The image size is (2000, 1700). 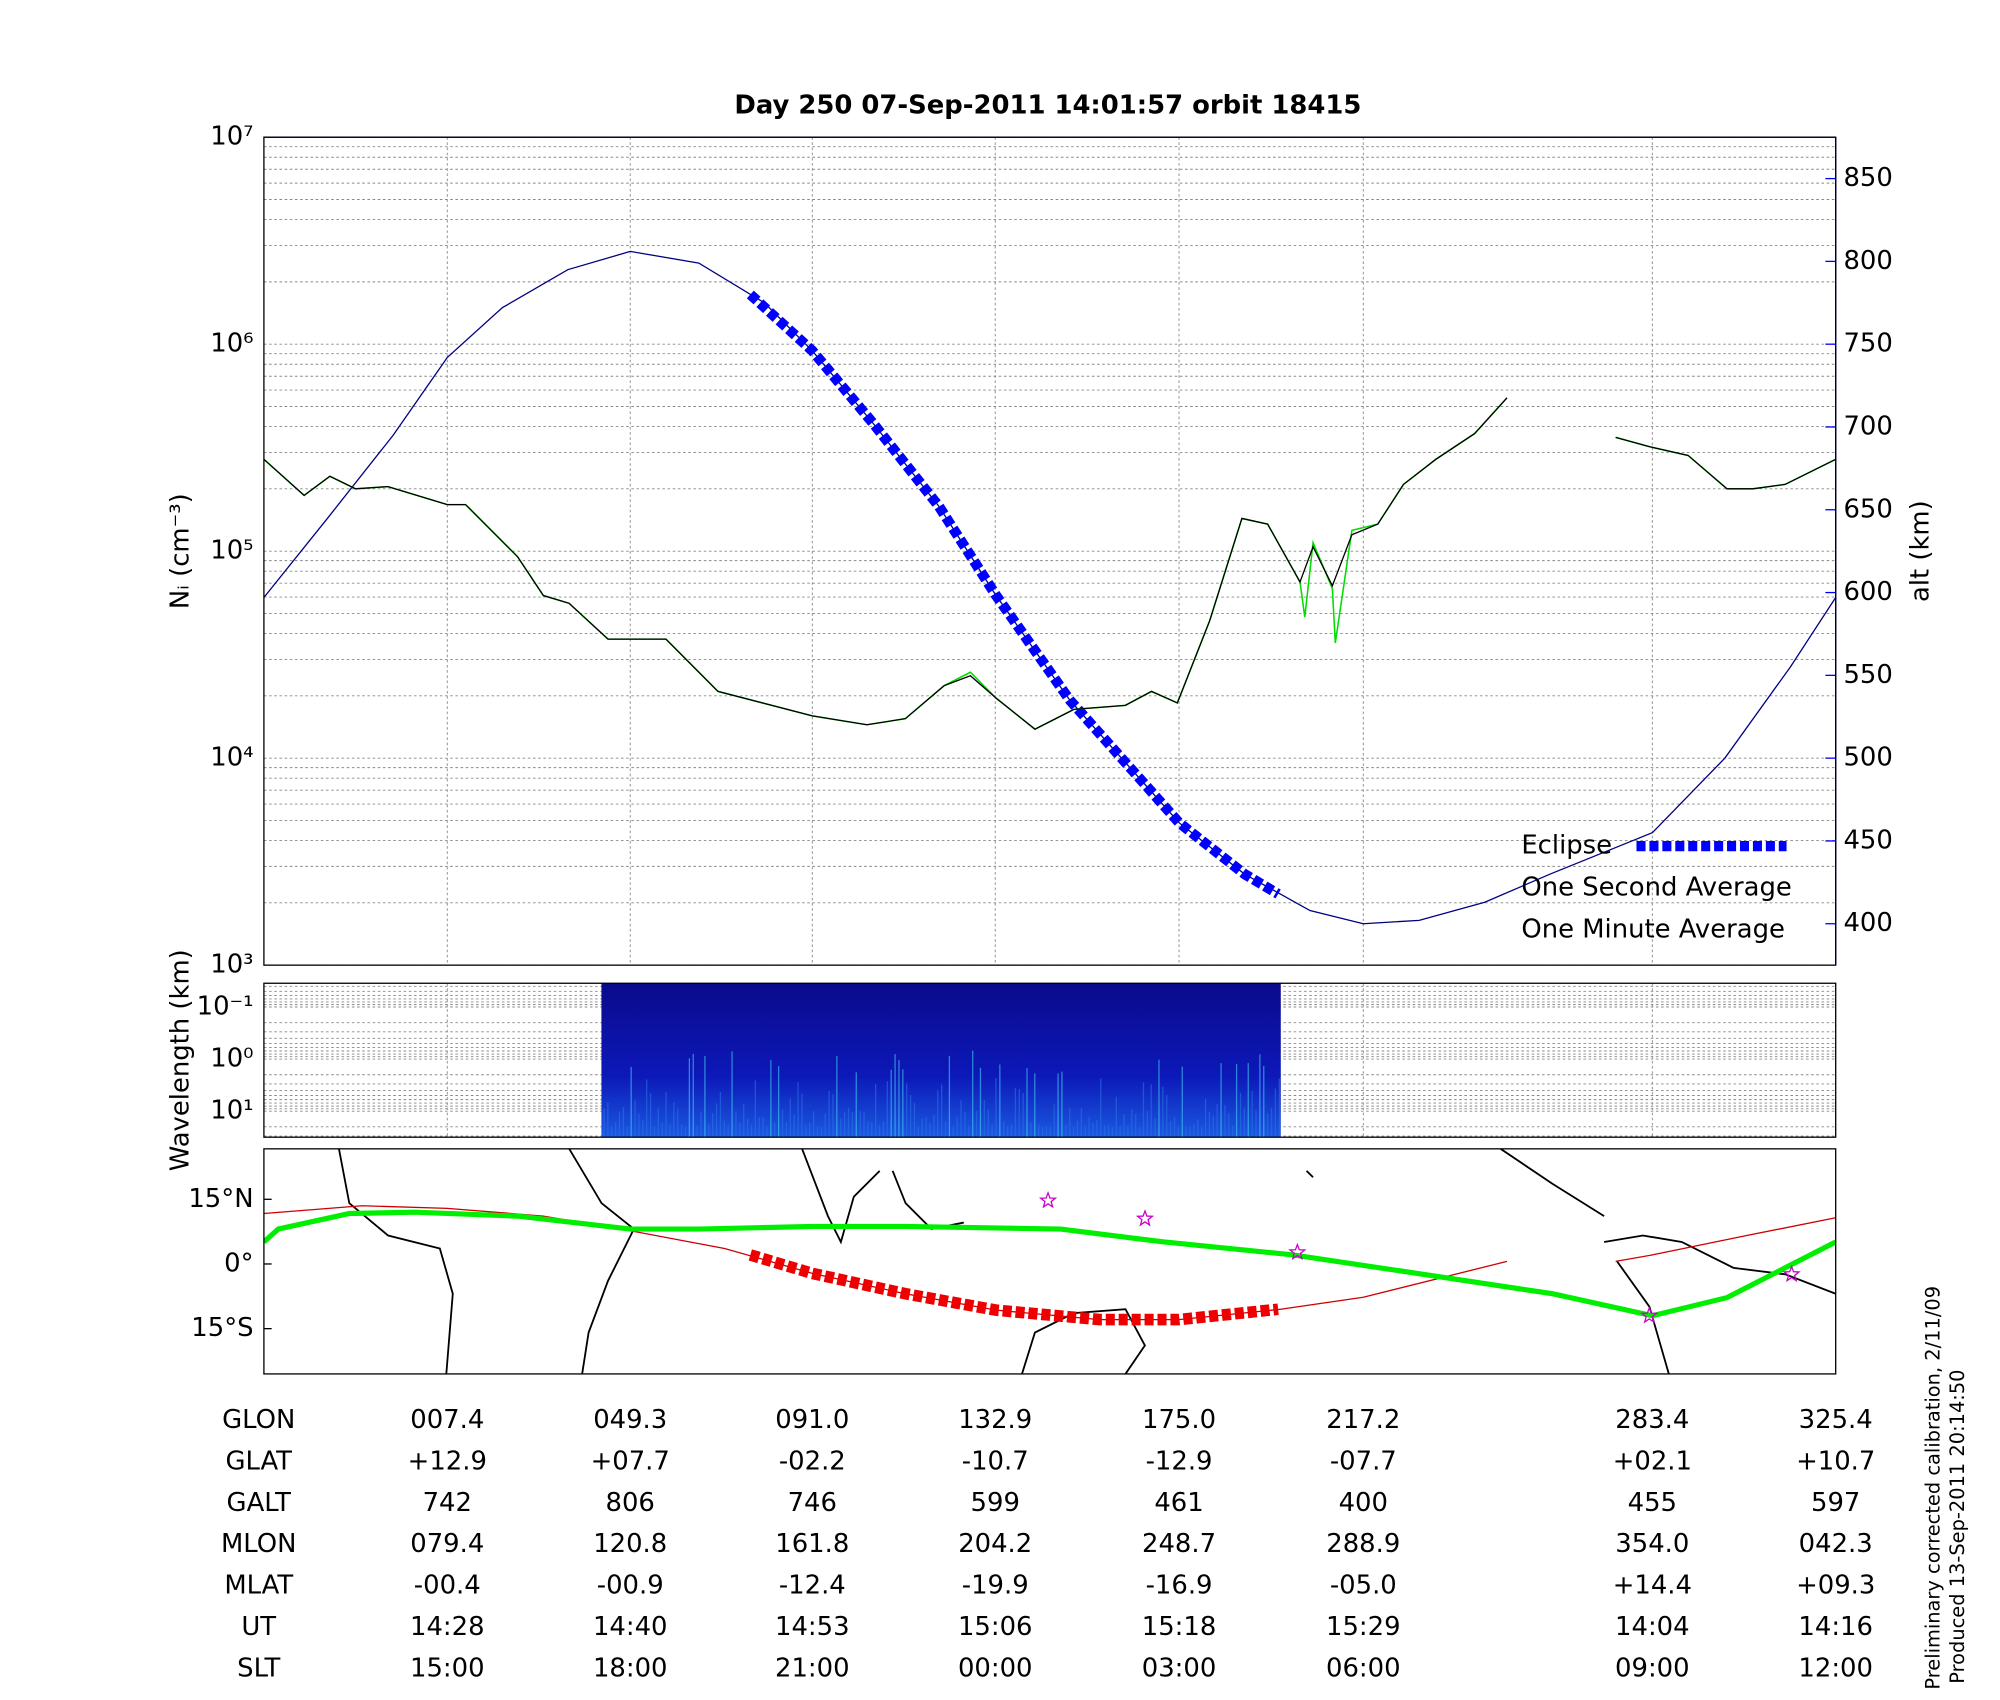 I want to click on x-tick-label: 049.3, so click(x=630, y=1420).